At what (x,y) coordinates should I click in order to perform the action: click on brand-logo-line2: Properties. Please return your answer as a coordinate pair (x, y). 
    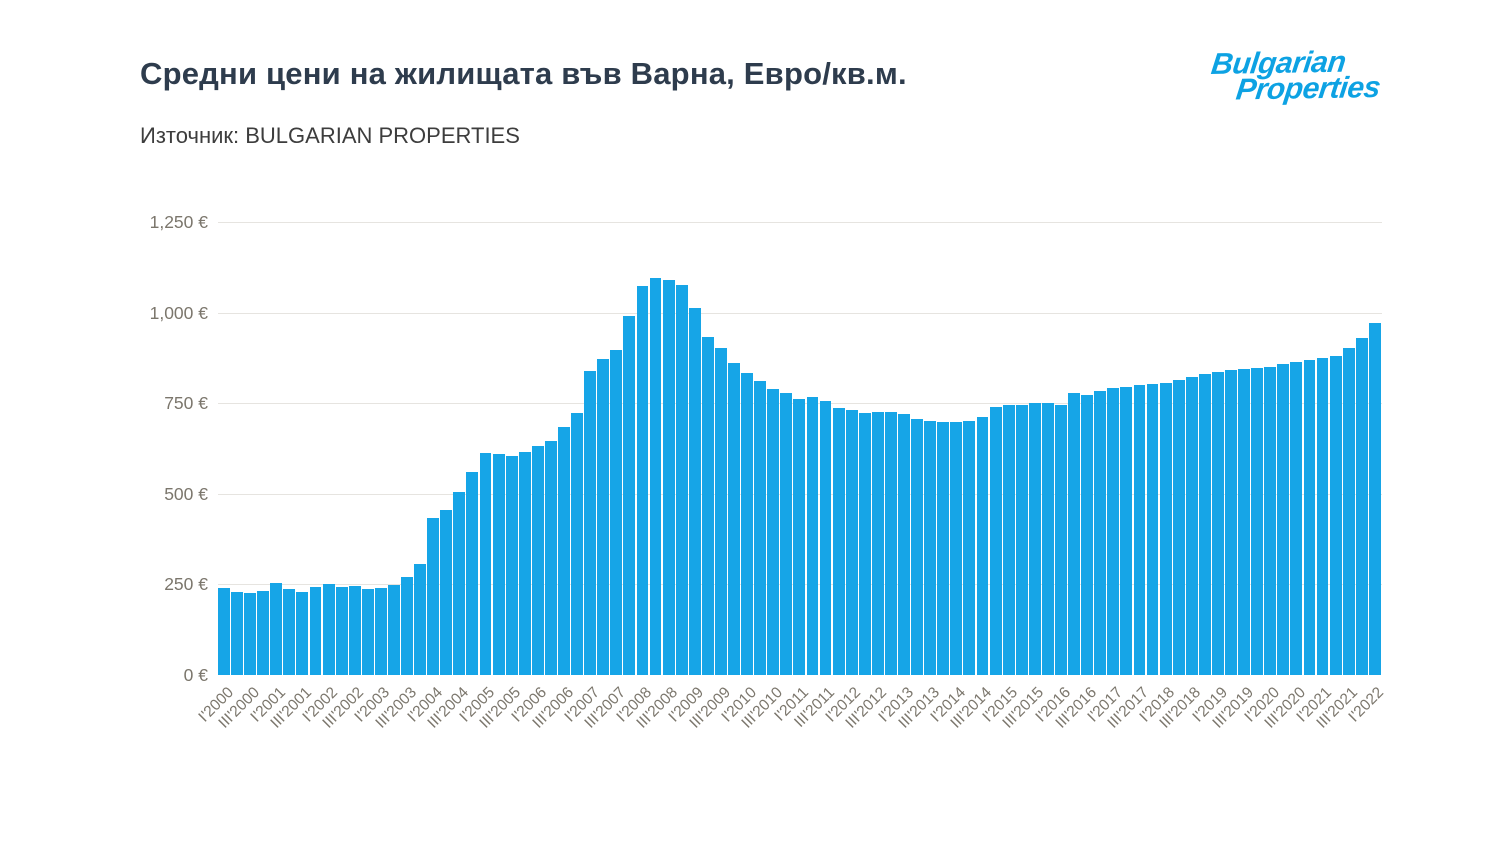
    Looking at the image, I should click on (1308, 89).